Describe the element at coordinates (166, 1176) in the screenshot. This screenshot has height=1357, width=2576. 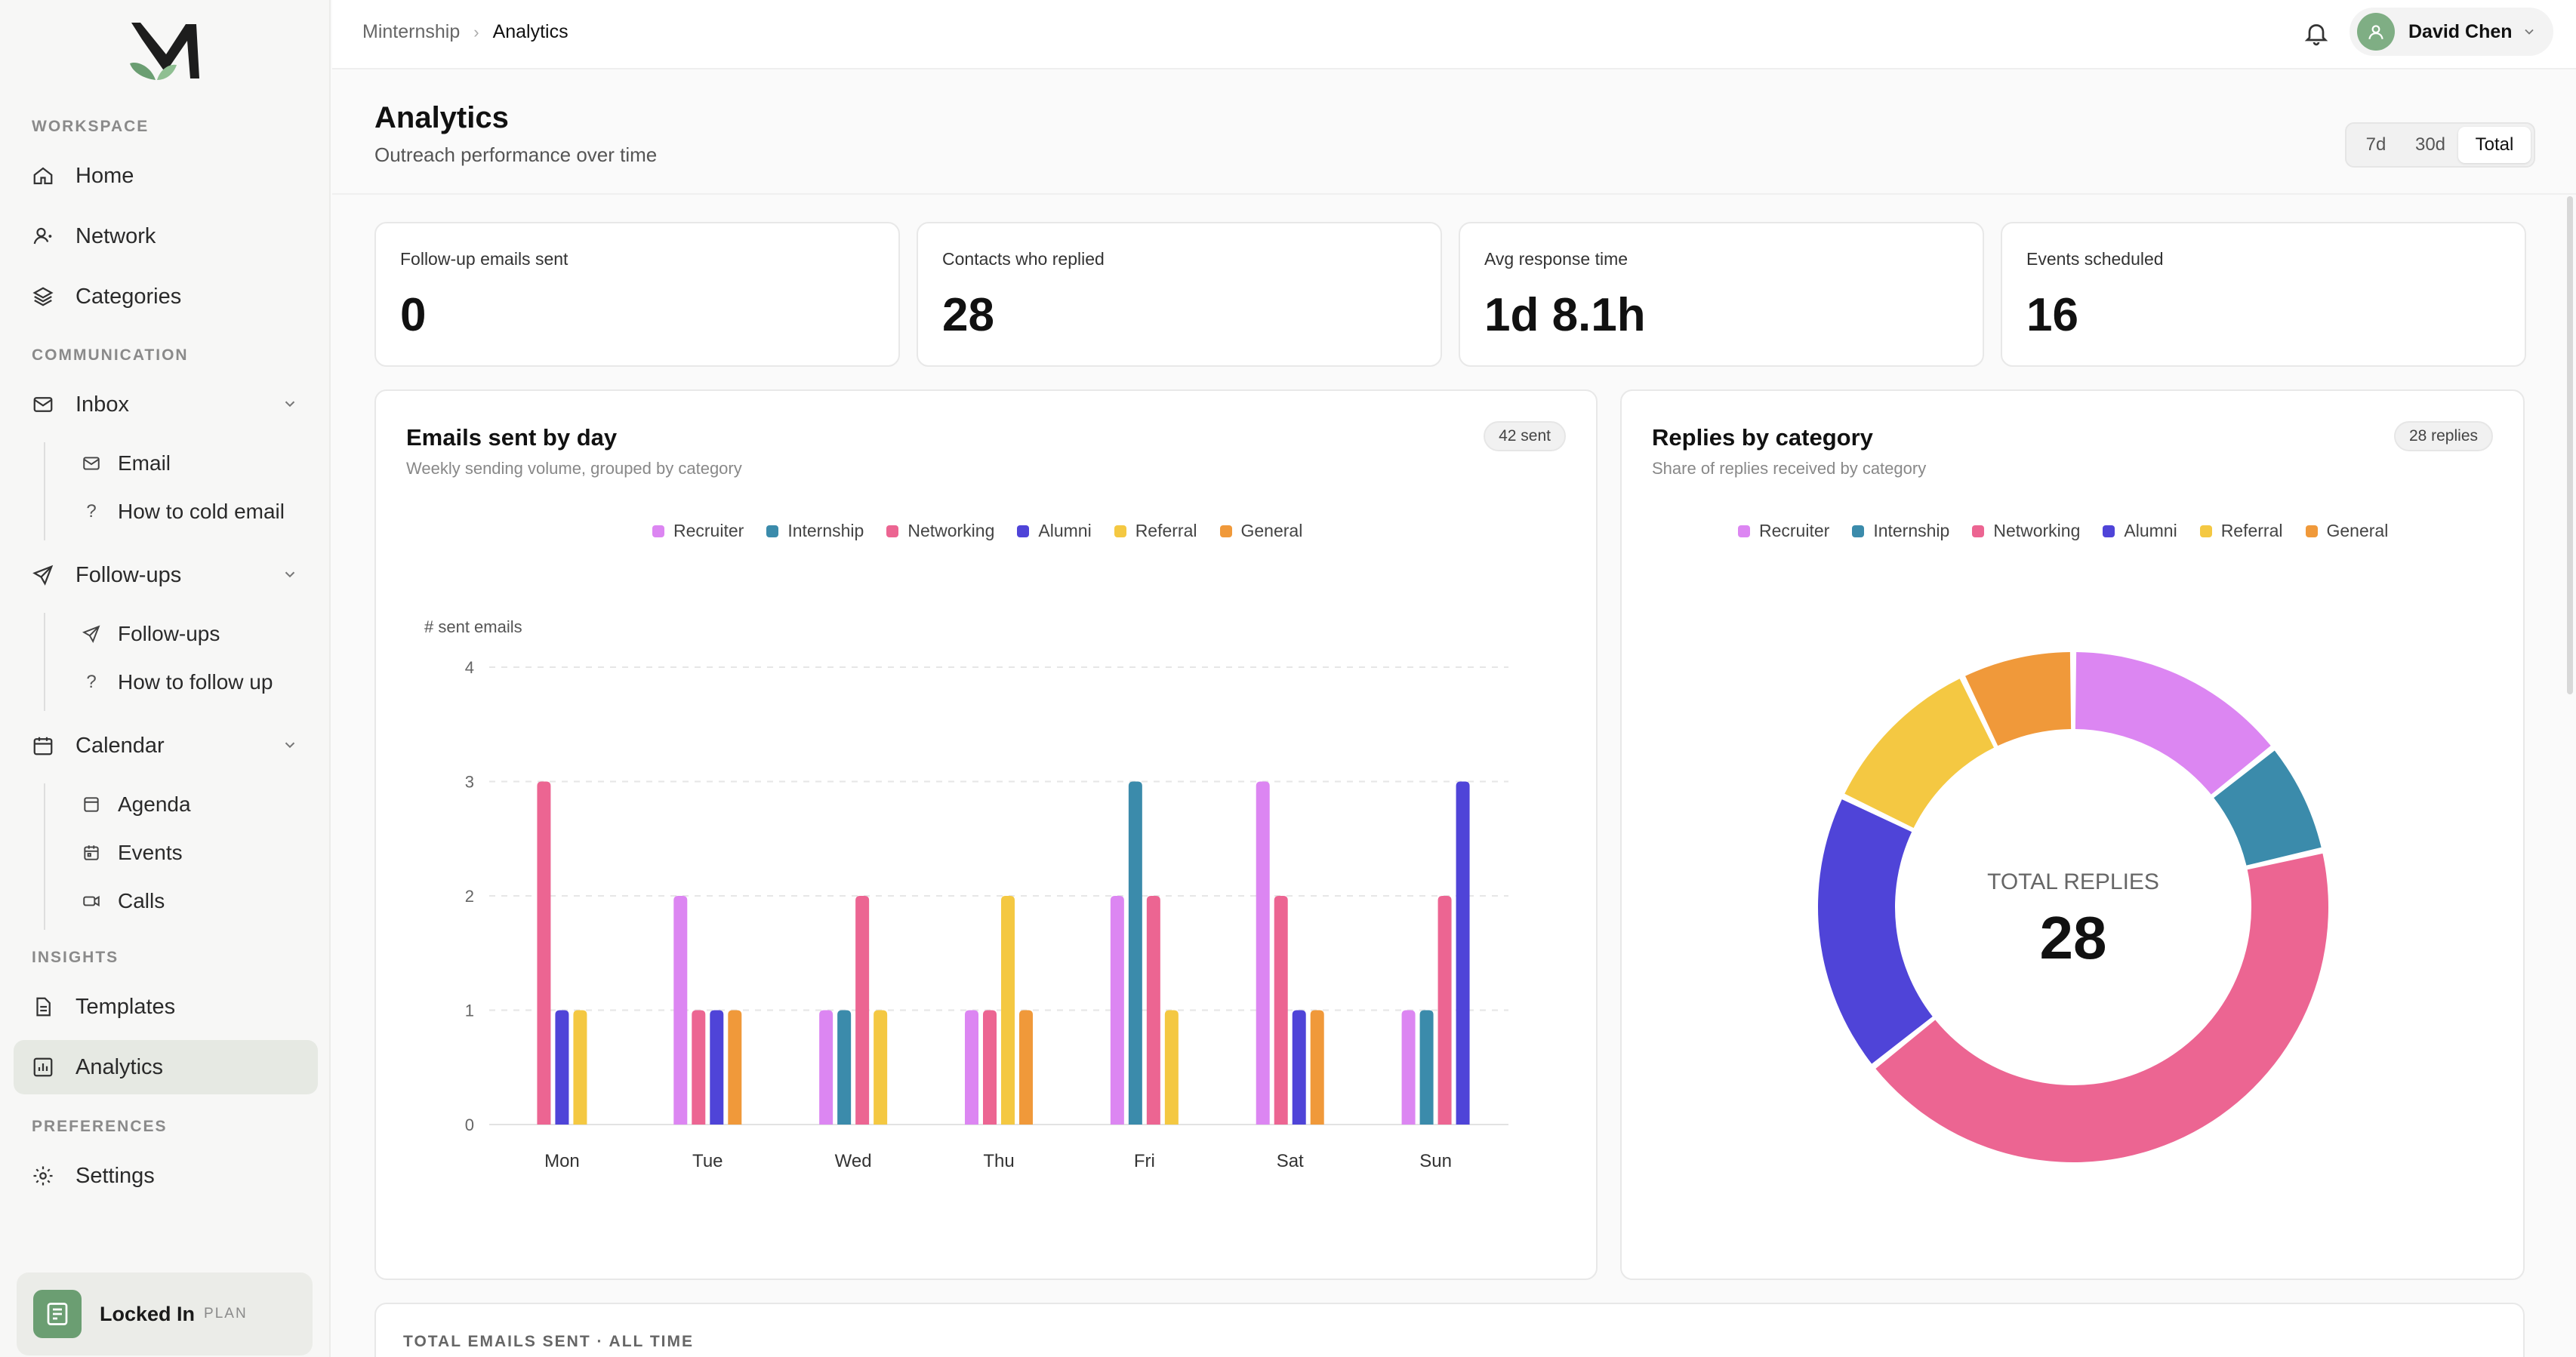
I see `sidebar-item-settings: Settings` at that location.